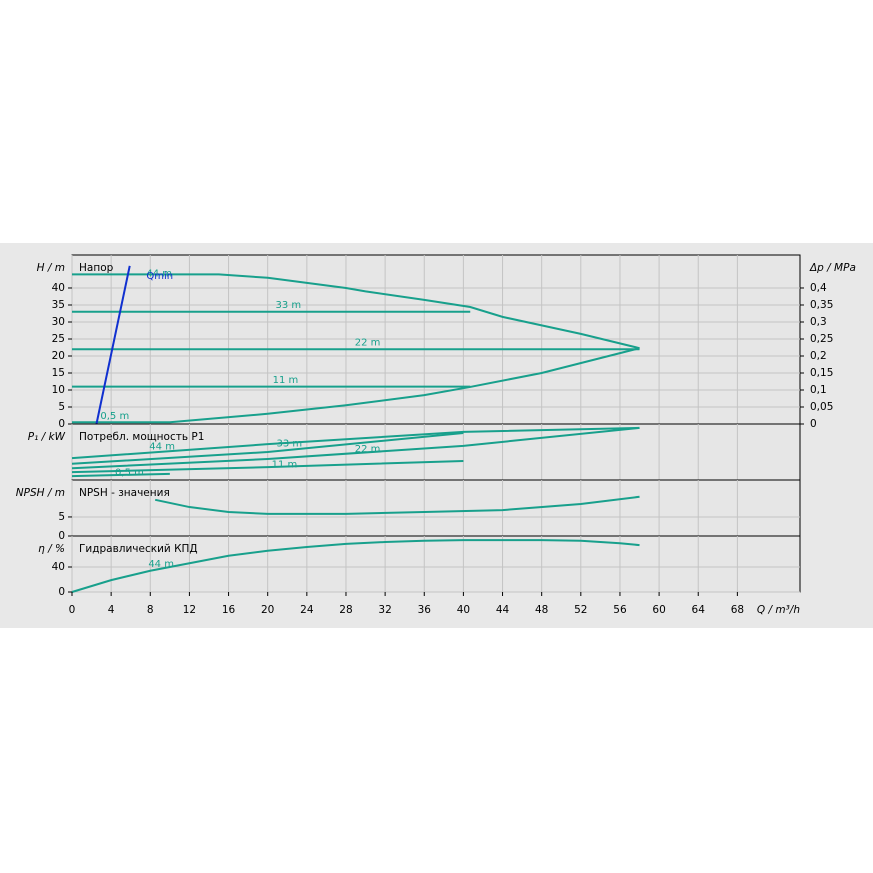 The height and width of the screenshot is (873, 873). Describe the element at coordinates (463, 610) in the screenshot. I see `x-tick-label: 40` at that location.